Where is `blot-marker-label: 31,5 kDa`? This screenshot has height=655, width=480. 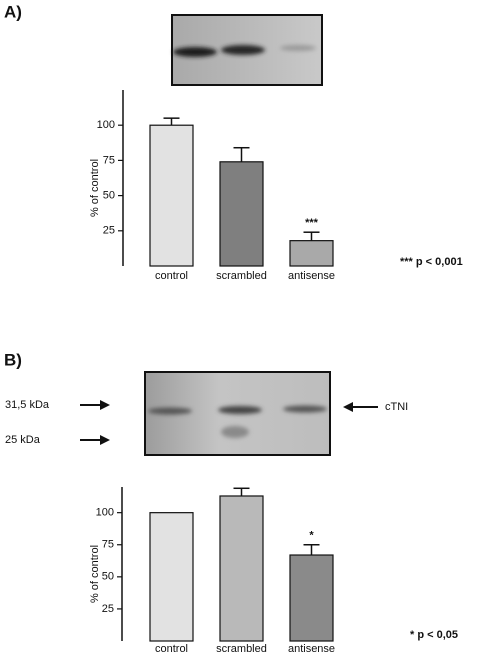
blot-marker-label: 31,5 kDa is located at coordinates (27, 405).